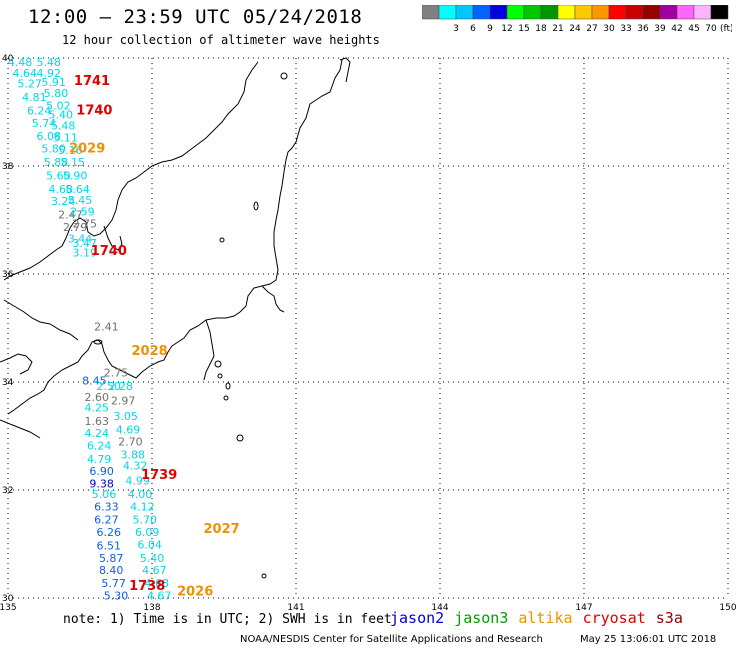 The height and width of the screenshot is (650, 740). I want to click on wave-height-value: 4.81, so click(34, 97).